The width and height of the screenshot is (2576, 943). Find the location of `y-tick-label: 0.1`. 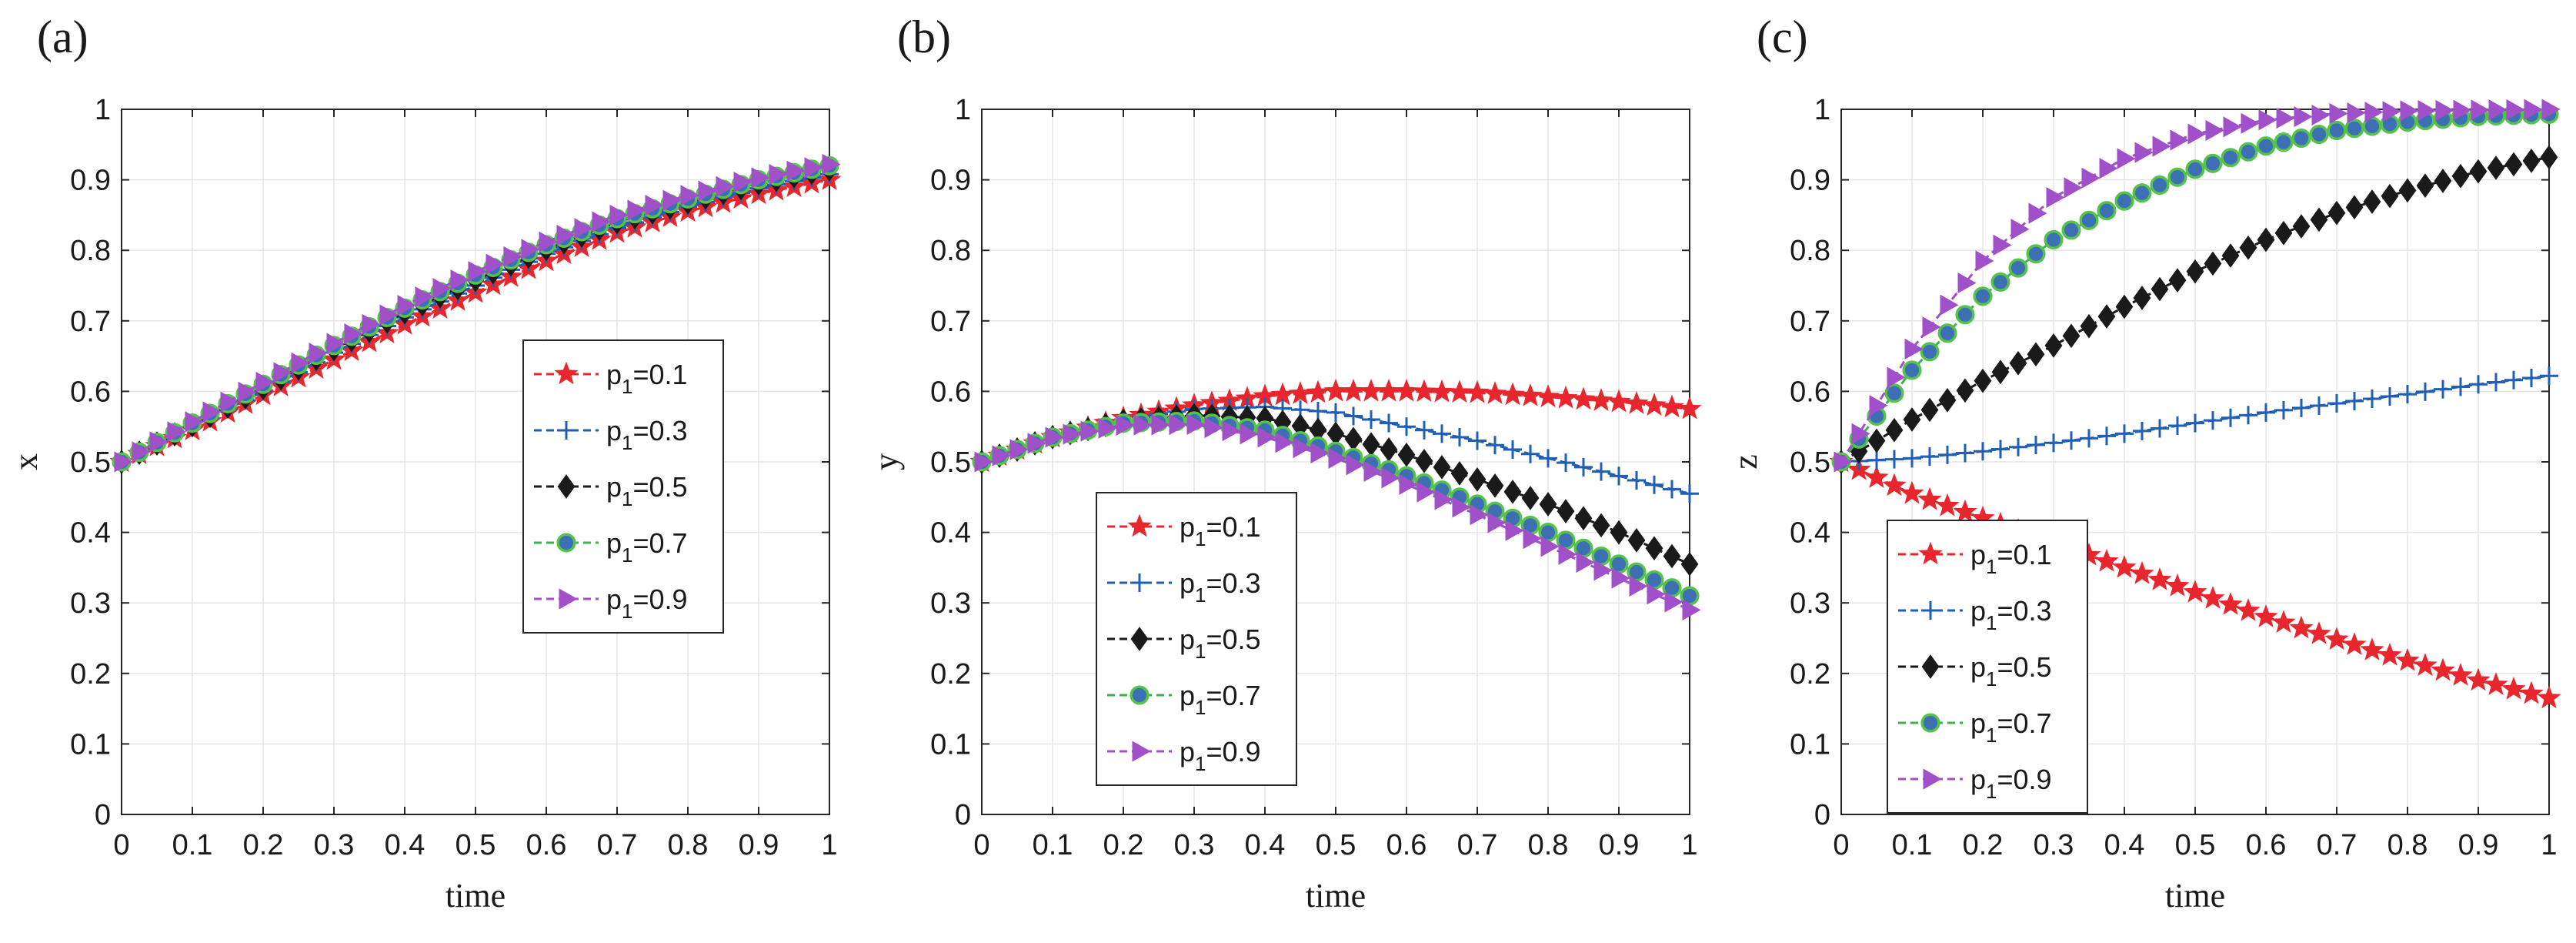

y-tick-label: 0.1 is located at coordinates (90, 744).